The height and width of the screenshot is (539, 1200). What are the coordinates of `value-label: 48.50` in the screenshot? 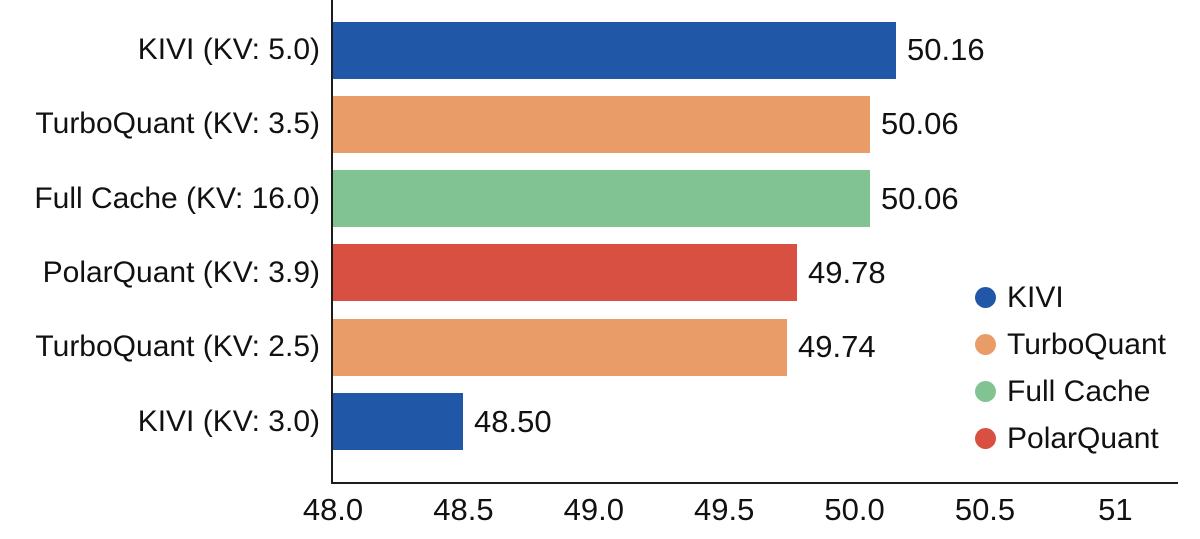 It's located at (513, 421).